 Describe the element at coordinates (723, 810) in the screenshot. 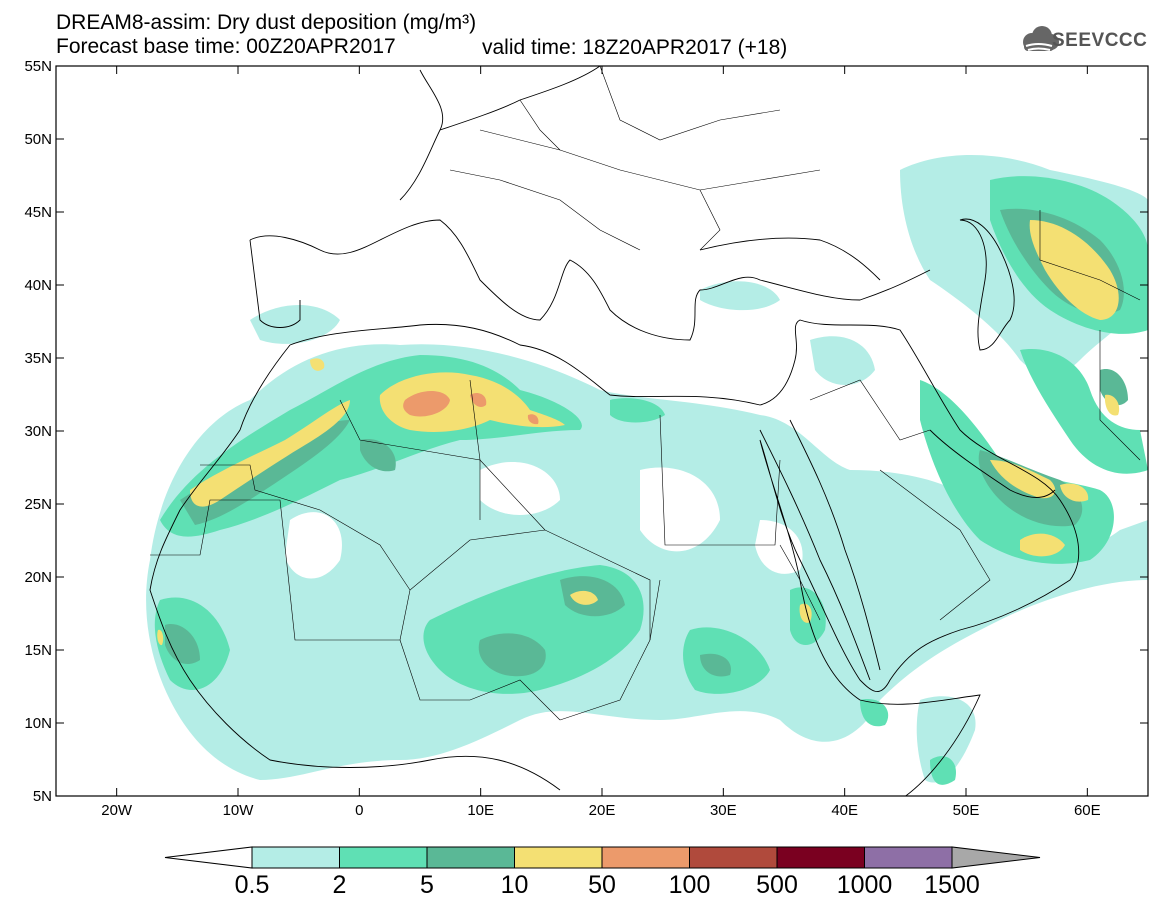

I see `lon-tick-label: 30E` at that location.